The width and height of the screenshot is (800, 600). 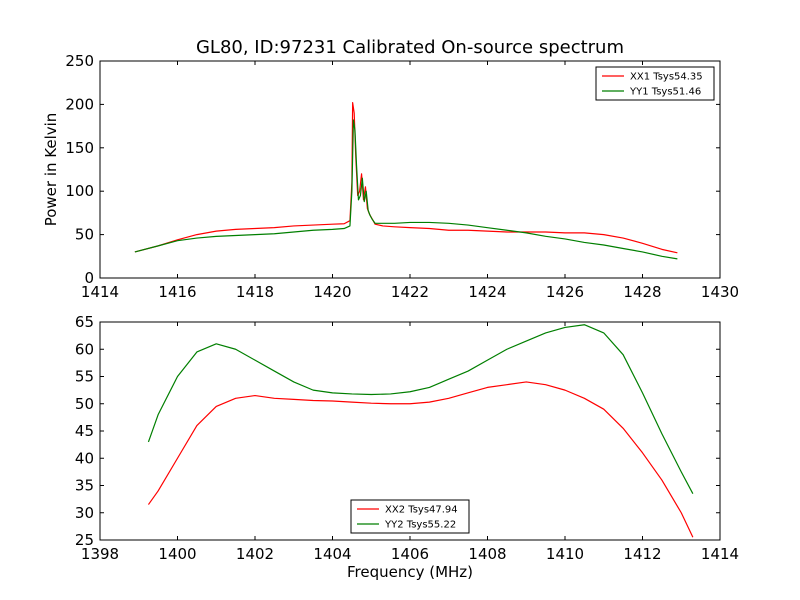 What do you see at coordinates (79, 61) in the screenshot?
I see `y-tick-label: 250` at bounding box center [79, 61].